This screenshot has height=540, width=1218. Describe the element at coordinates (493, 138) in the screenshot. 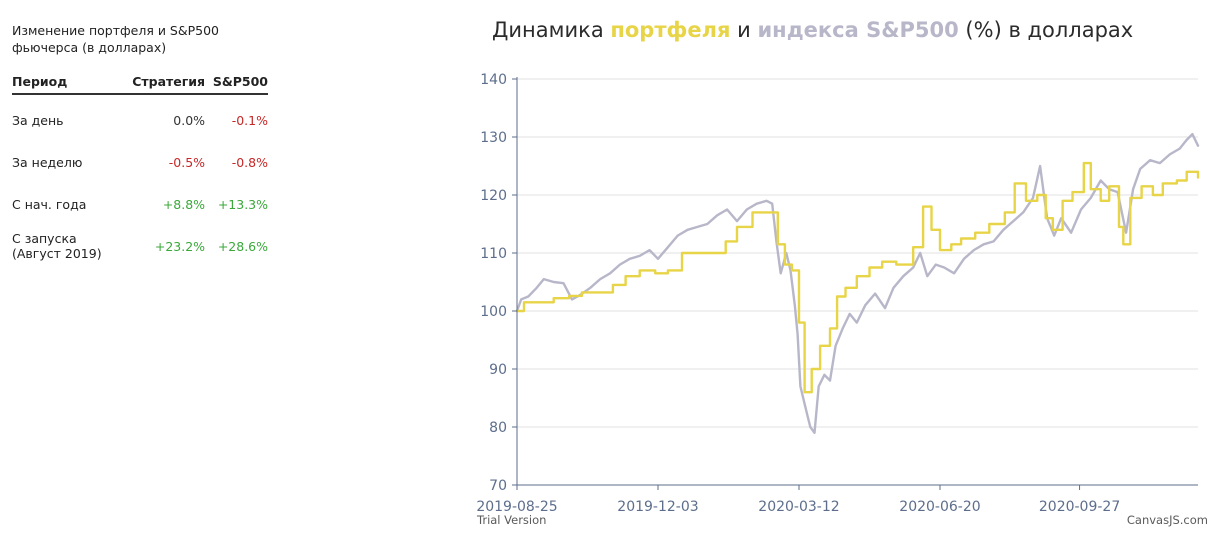

I see `y-tick-label: 130` at that location.